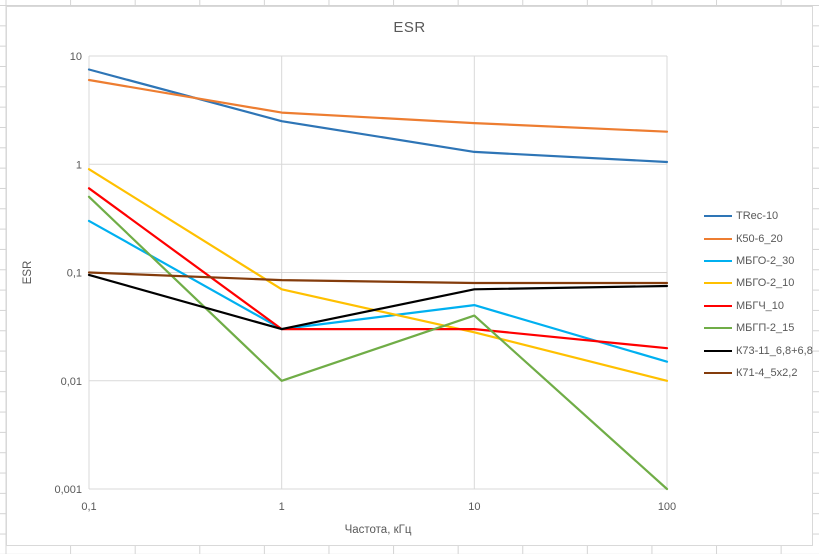 The height and width of the screenshot is (554, 819). I want to click on legend-item: МБГЧ_10, so click(759, 306).